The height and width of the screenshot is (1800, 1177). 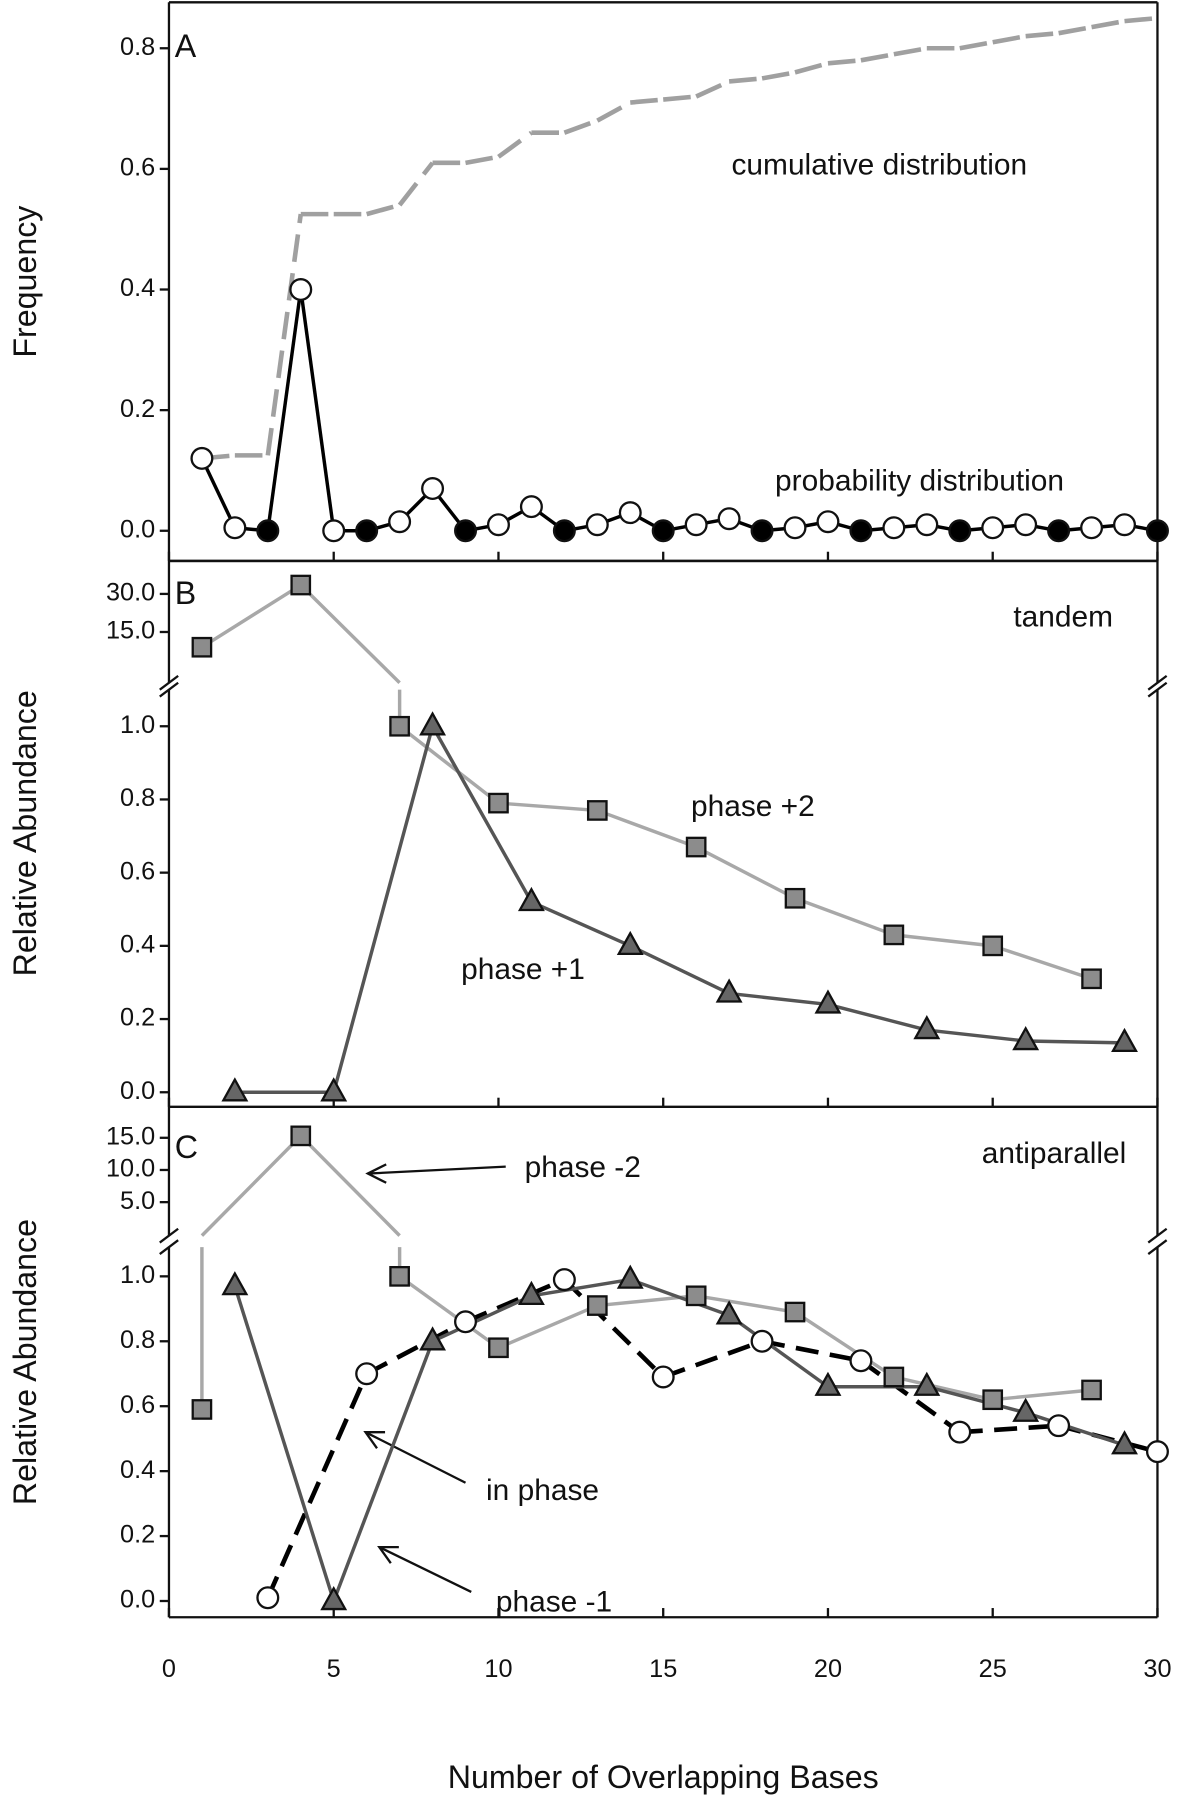 What do you see at coordinates (25, 281) in the screenshot?
I see `y-axis-label: Frequency` at bounding box center [25, 281].